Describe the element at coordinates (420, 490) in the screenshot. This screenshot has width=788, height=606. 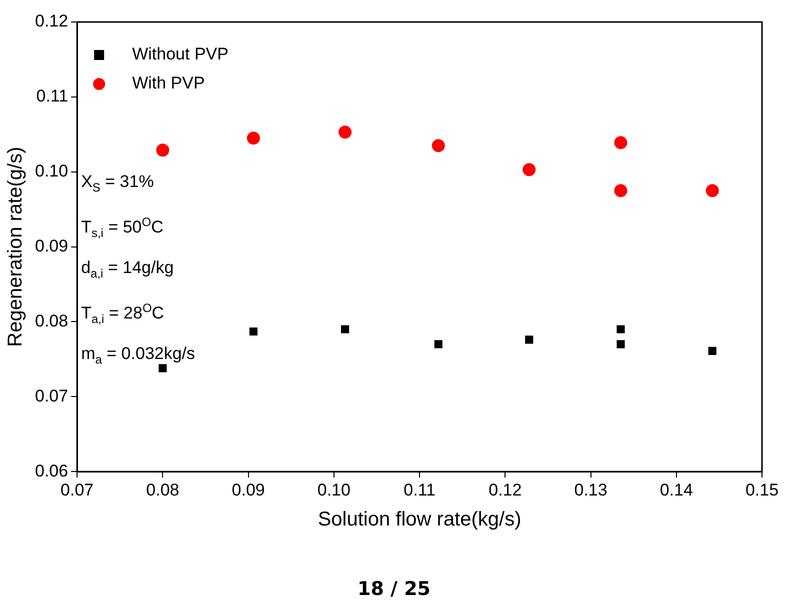
I see `x-tick-label: 0.11` at that location.